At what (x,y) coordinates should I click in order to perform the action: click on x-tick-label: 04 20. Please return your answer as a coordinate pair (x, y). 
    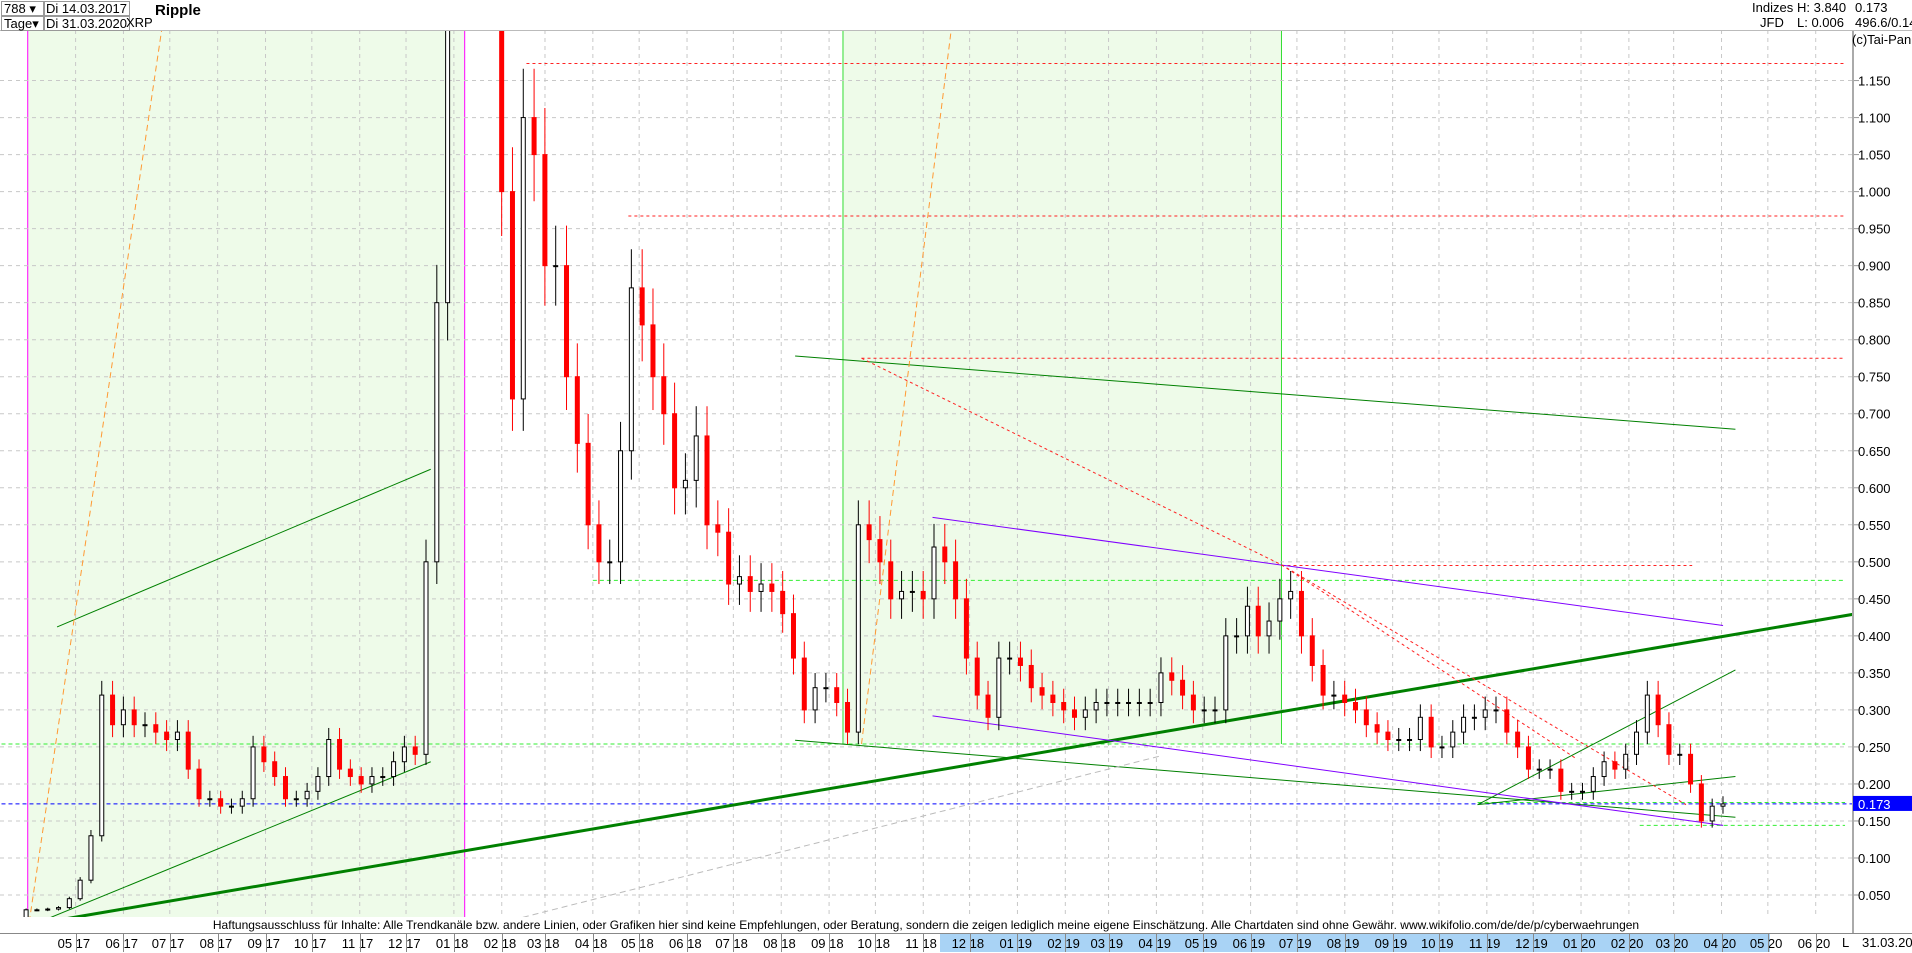
    Looking at the image, I should click on (1720, 943).